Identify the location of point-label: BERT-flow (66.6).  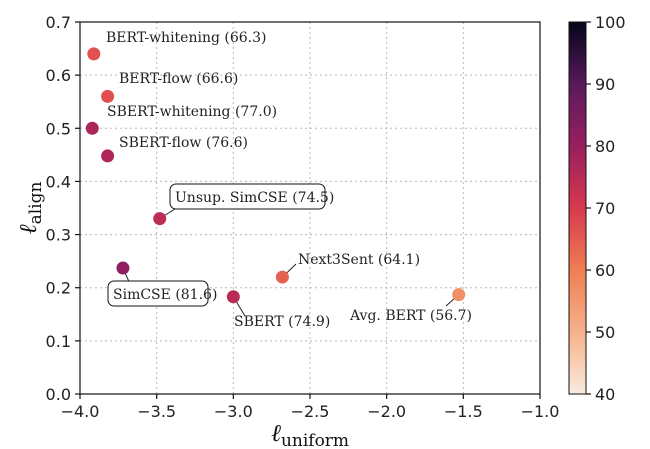
(178, 79).